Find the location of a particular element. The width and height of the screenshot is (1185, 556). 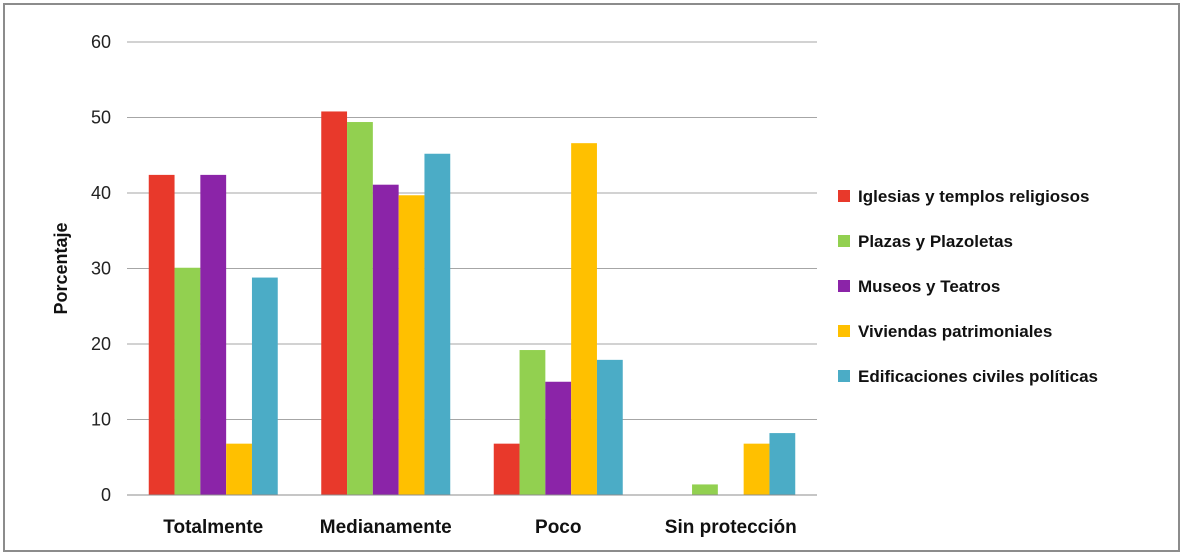

y-tick-labels: 0 10 20 30 40 50 60 is located at coordinates (101, 268).